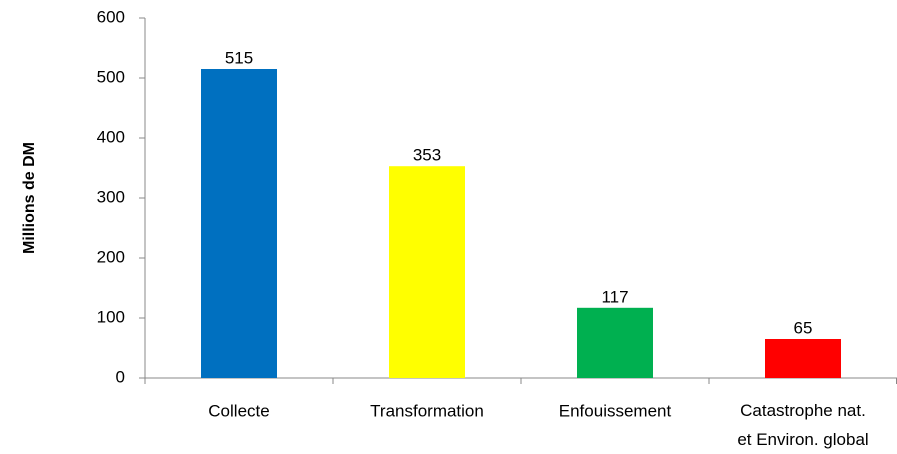  Describe the element at coordinates (614, 296) in the screenshot. I see `value-label: 117` at that location.